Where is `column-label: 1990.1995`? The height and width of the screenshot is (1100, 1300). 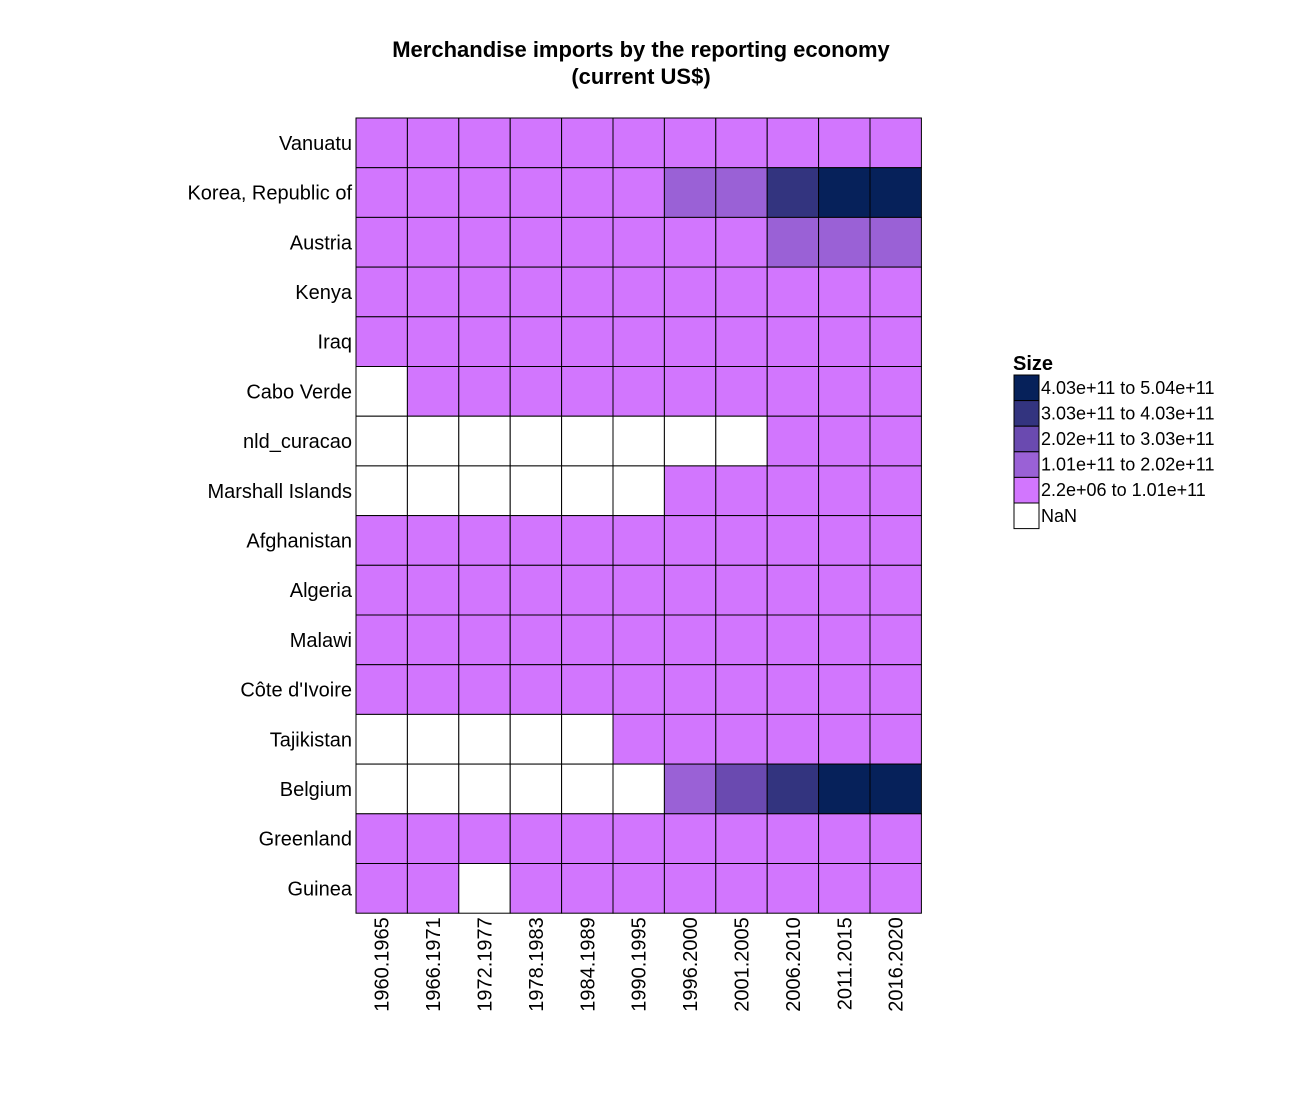 column-label: 1990.1995 is located at coordinates (640, 964).